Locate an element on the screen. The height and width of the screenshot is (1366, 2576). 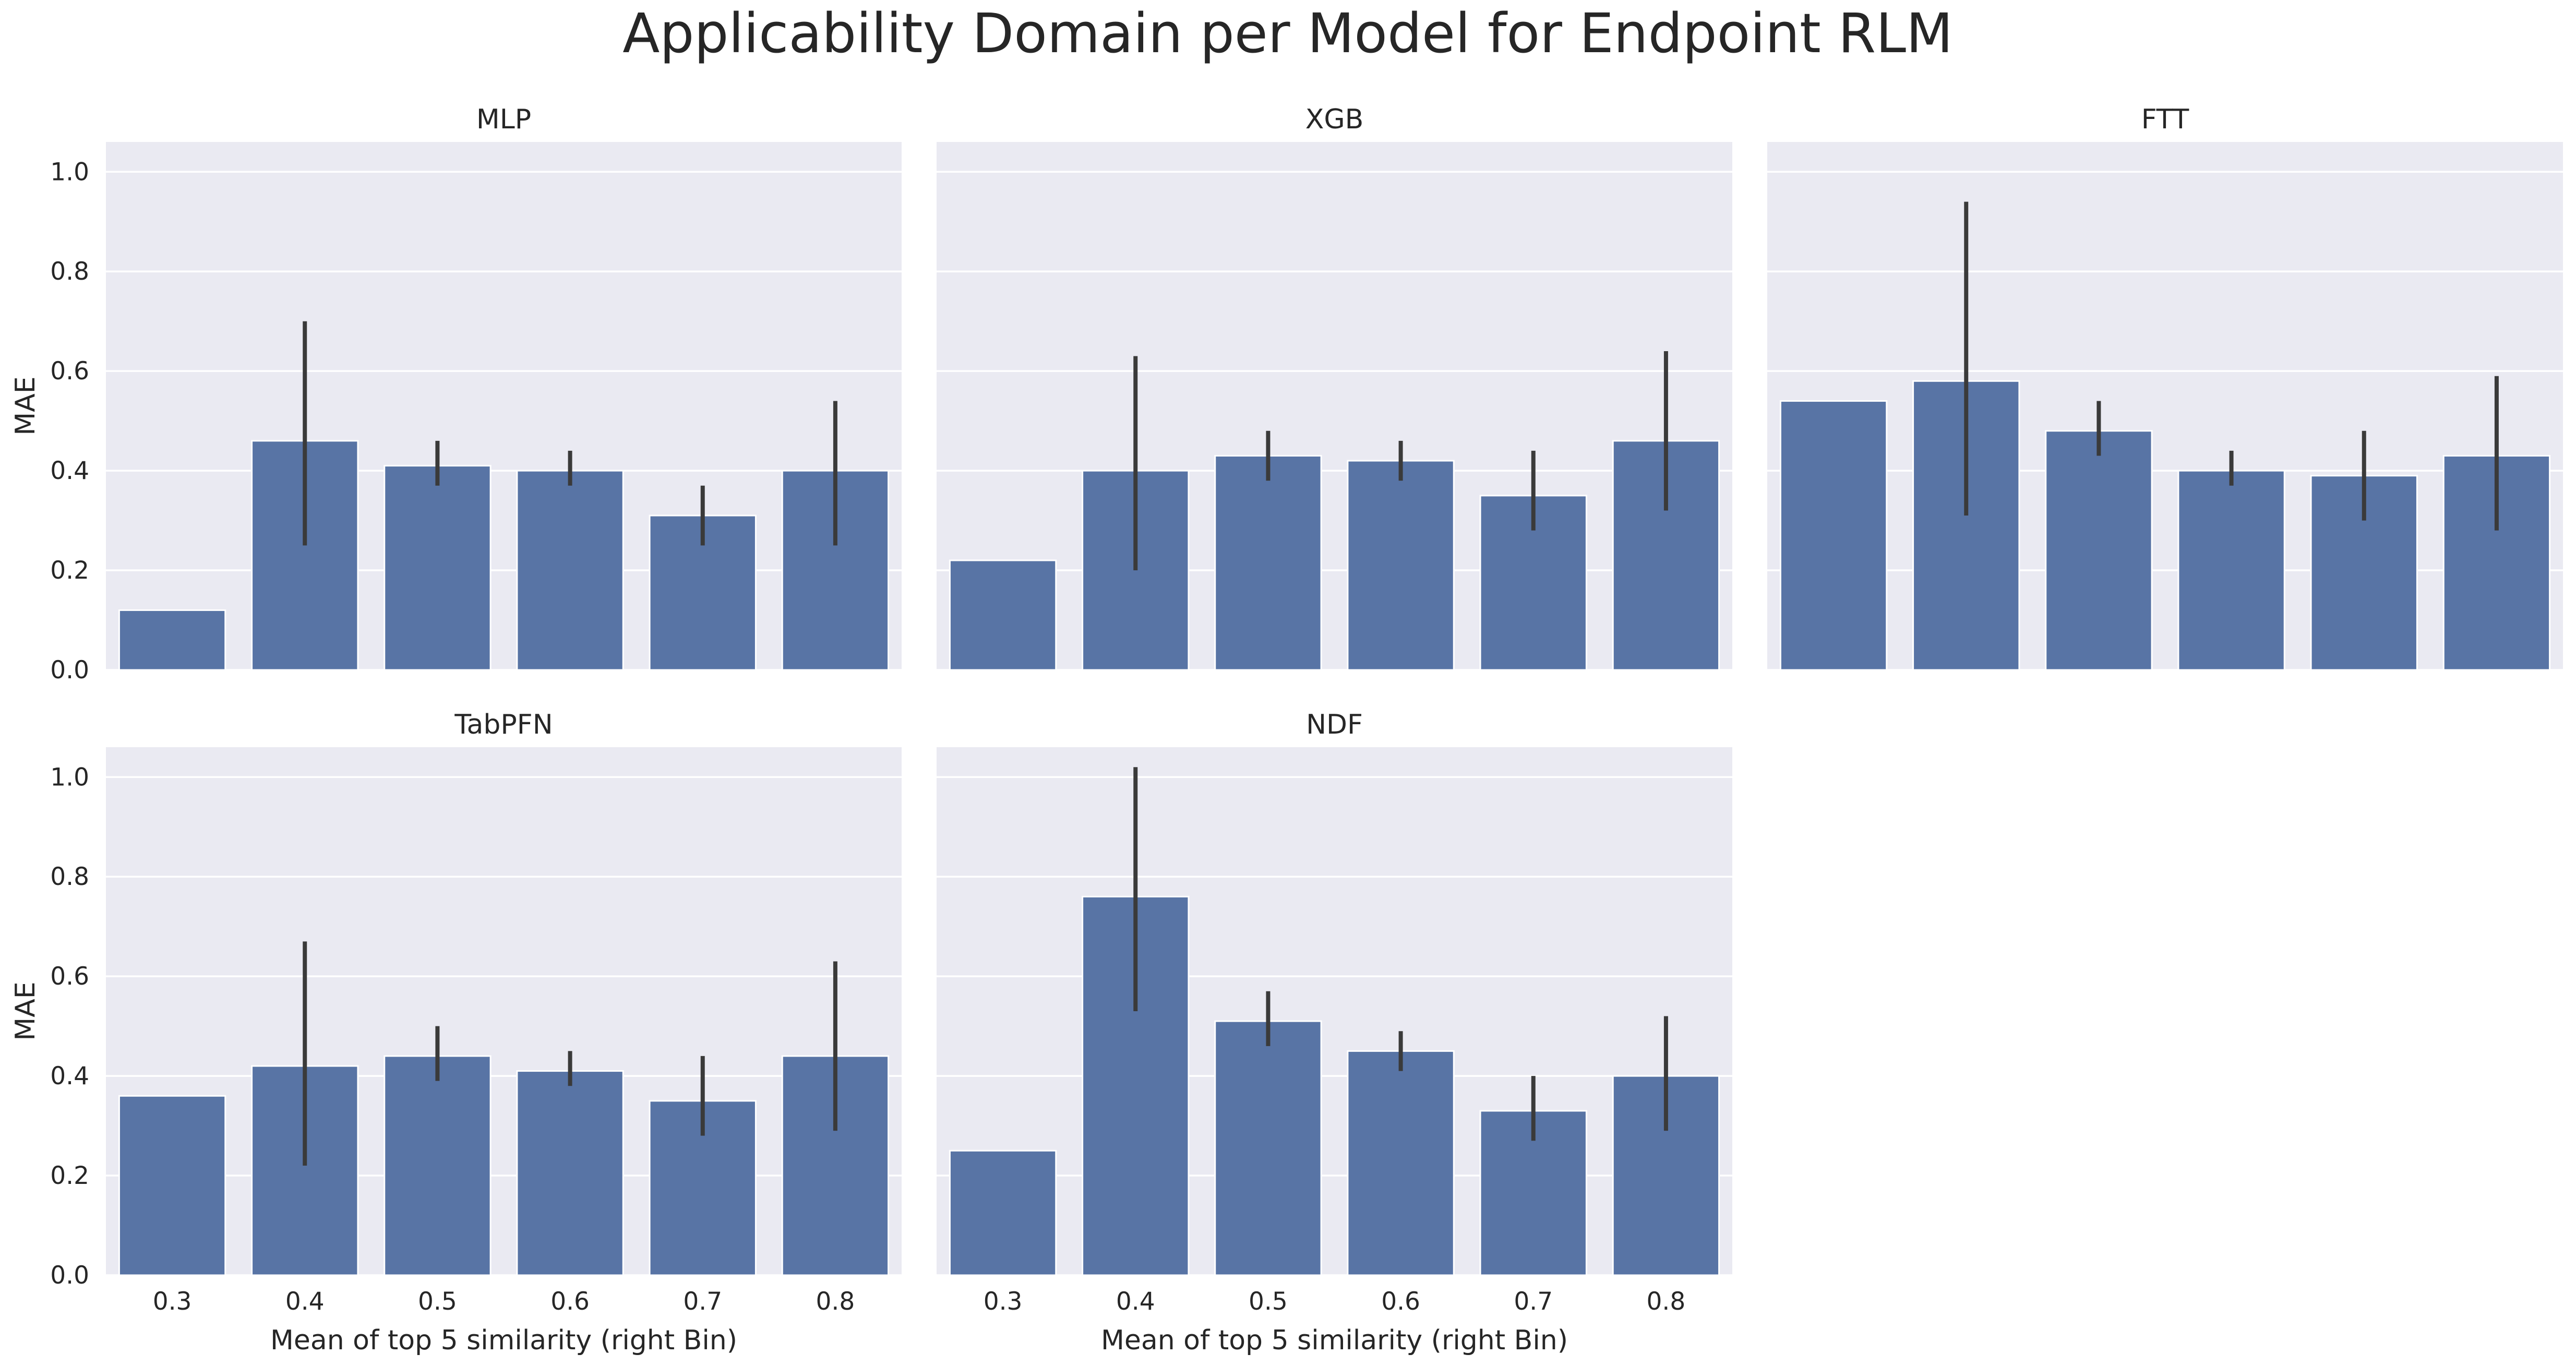
panel-title: XGB is located at coordinates (1334, 119).